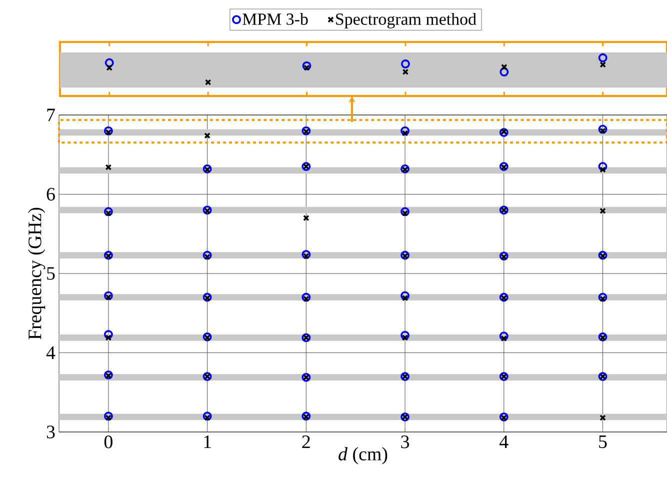 This screenshot has width=667, height=478. Describe the element at coordinates (51, 352) in the screenshot. I see `y-tick-label: 4` at that location.